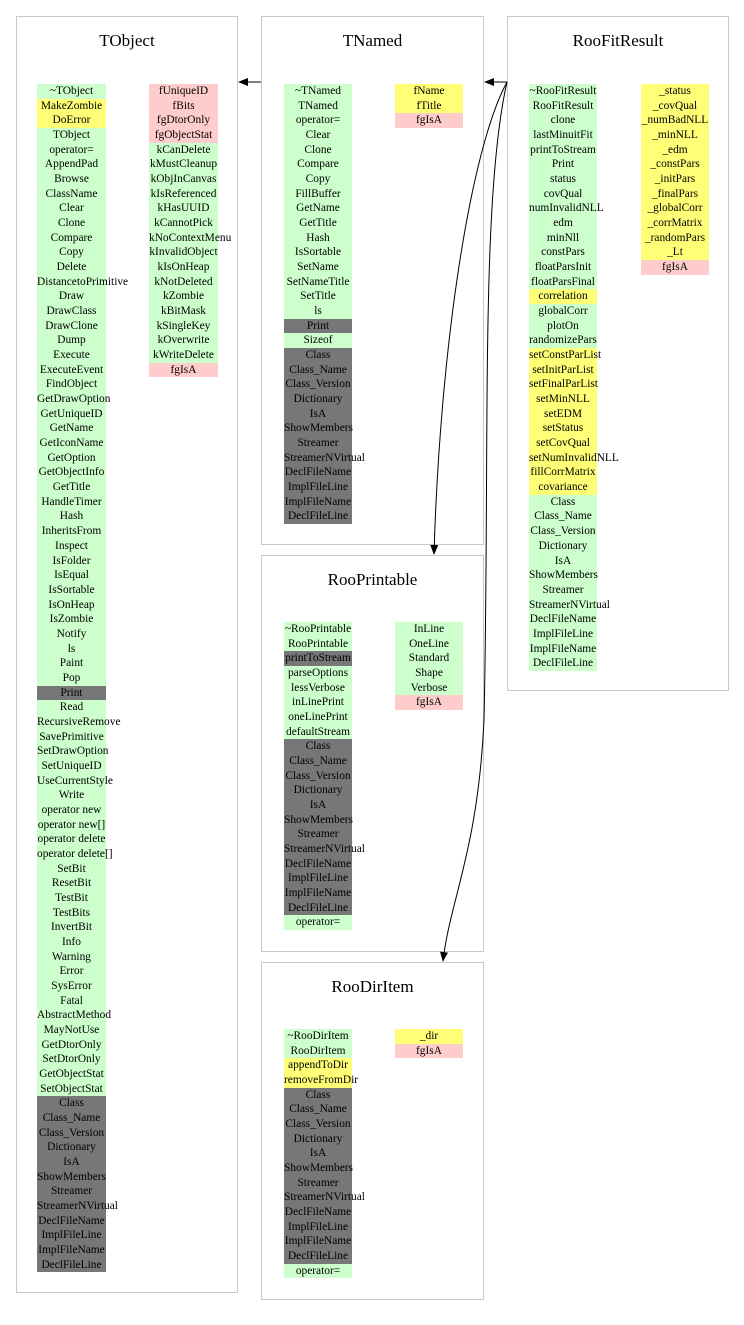 The width and height of the screenshot is (744, 1325). Describe the element at coordinates (71, 165) in the screenshot. I see `method-entry: AppendPad` at that location.